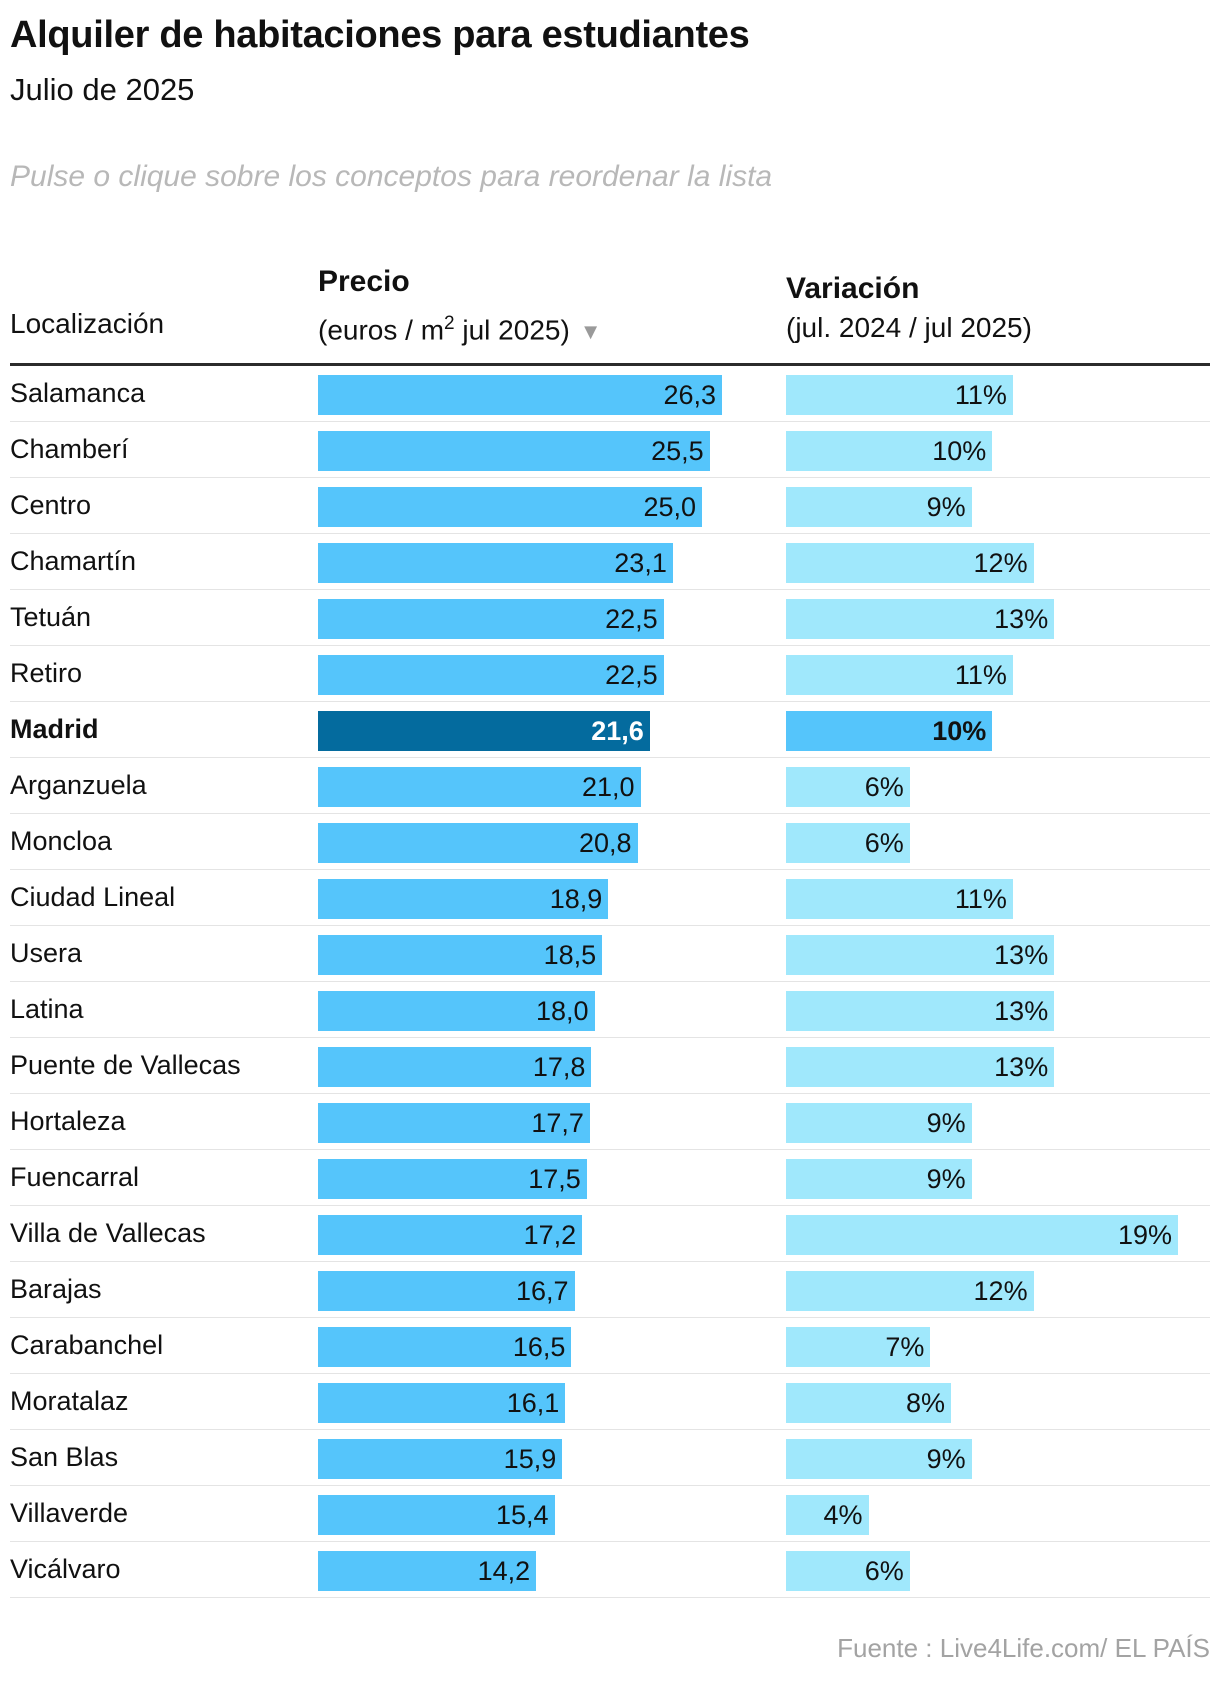 The height and width of the screenshot is (1682, 1220). Describe the element at coordinates (610, 1346) in the screenshot. I see `table-row: Carabanchel 16,5 7%` at that location.